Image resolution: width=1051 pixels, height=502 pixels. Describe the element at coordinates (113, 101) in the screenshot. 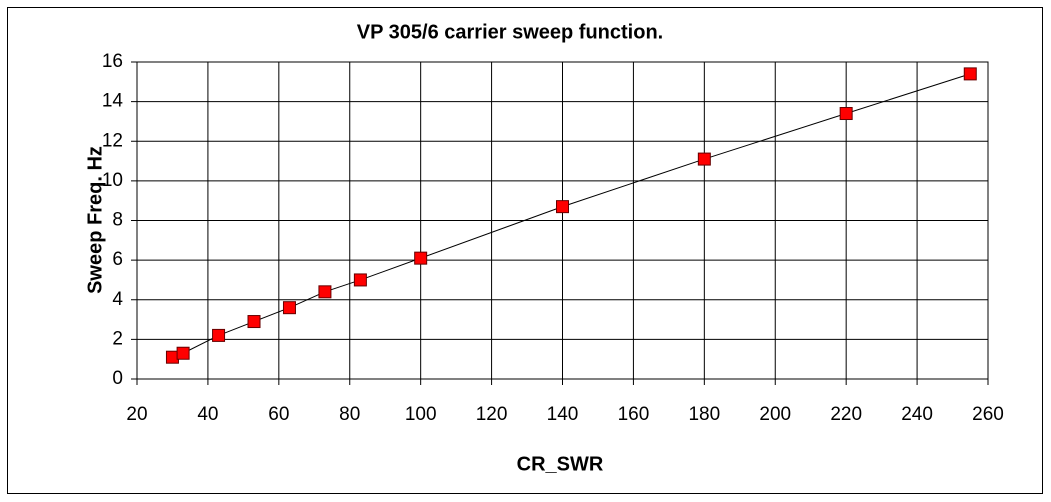

I see `y-tick-label: 14` at that location.